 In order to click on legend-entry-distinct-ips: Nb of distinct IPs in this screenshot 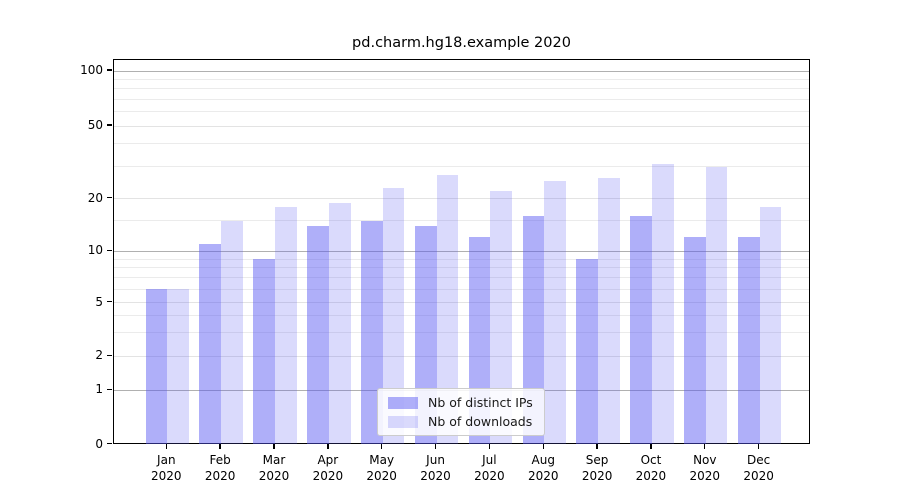, I will do `click(461, 402)`.